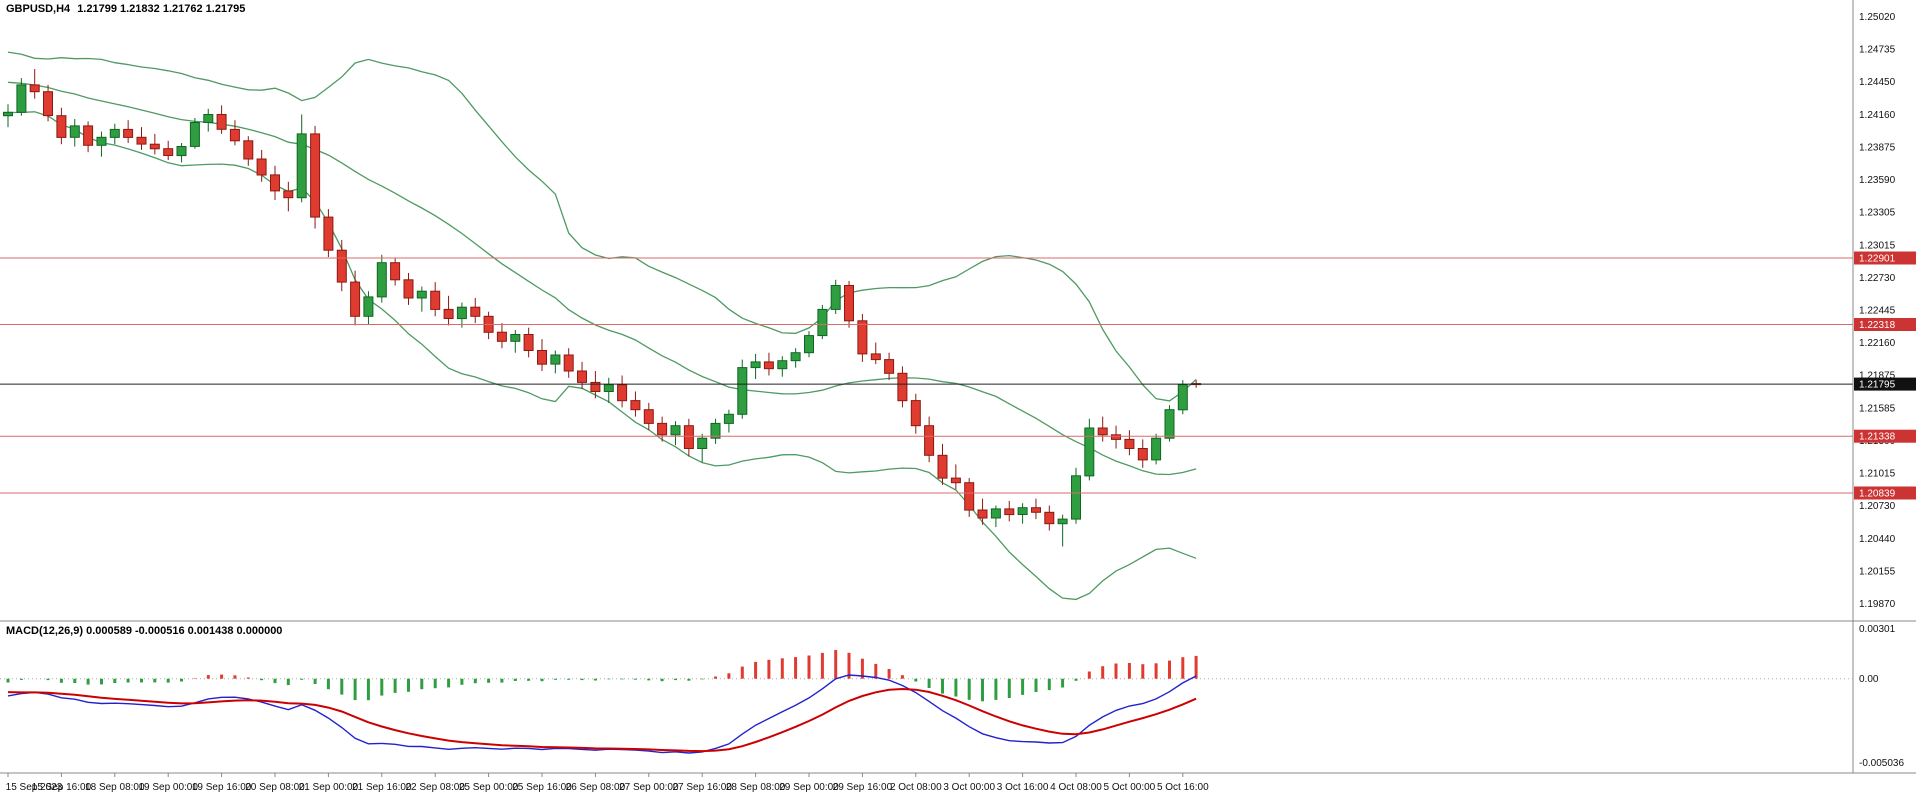 The image size is (1916, 798). What do you see at coordinates (222, 787) in the screenshot?
I see `time-axis-label: 19 Sep 16:00` at bounding box center [222, 787].